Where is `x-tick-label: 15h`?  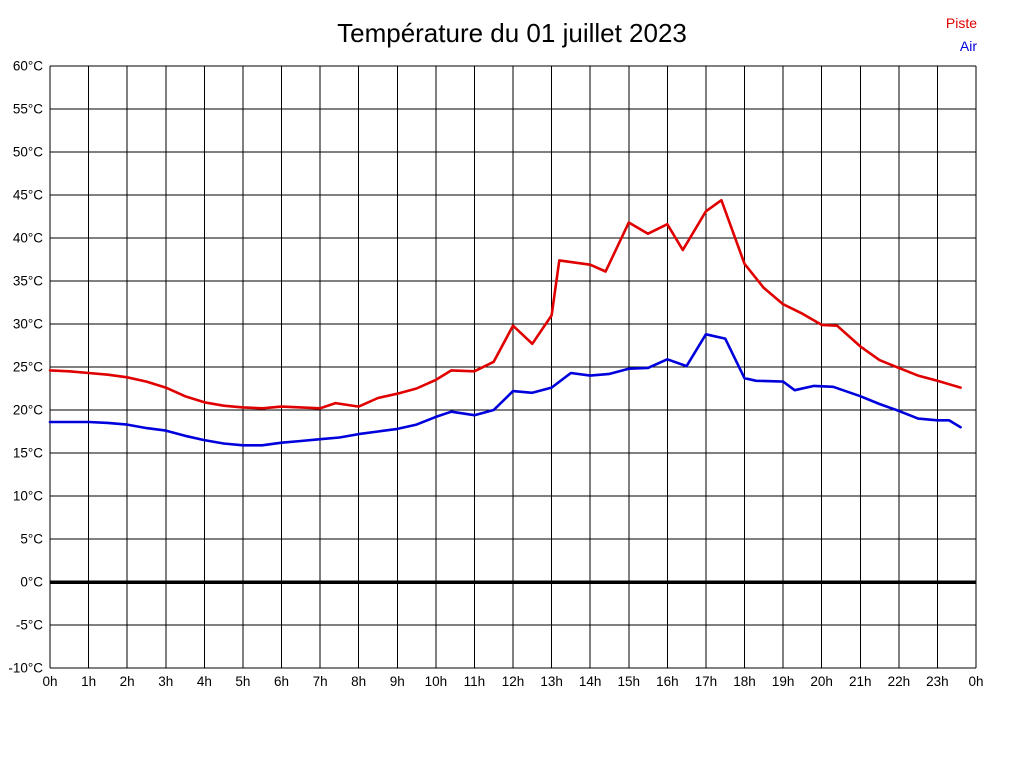
x-tick-label: 15h is located at coordinates (628, 681).